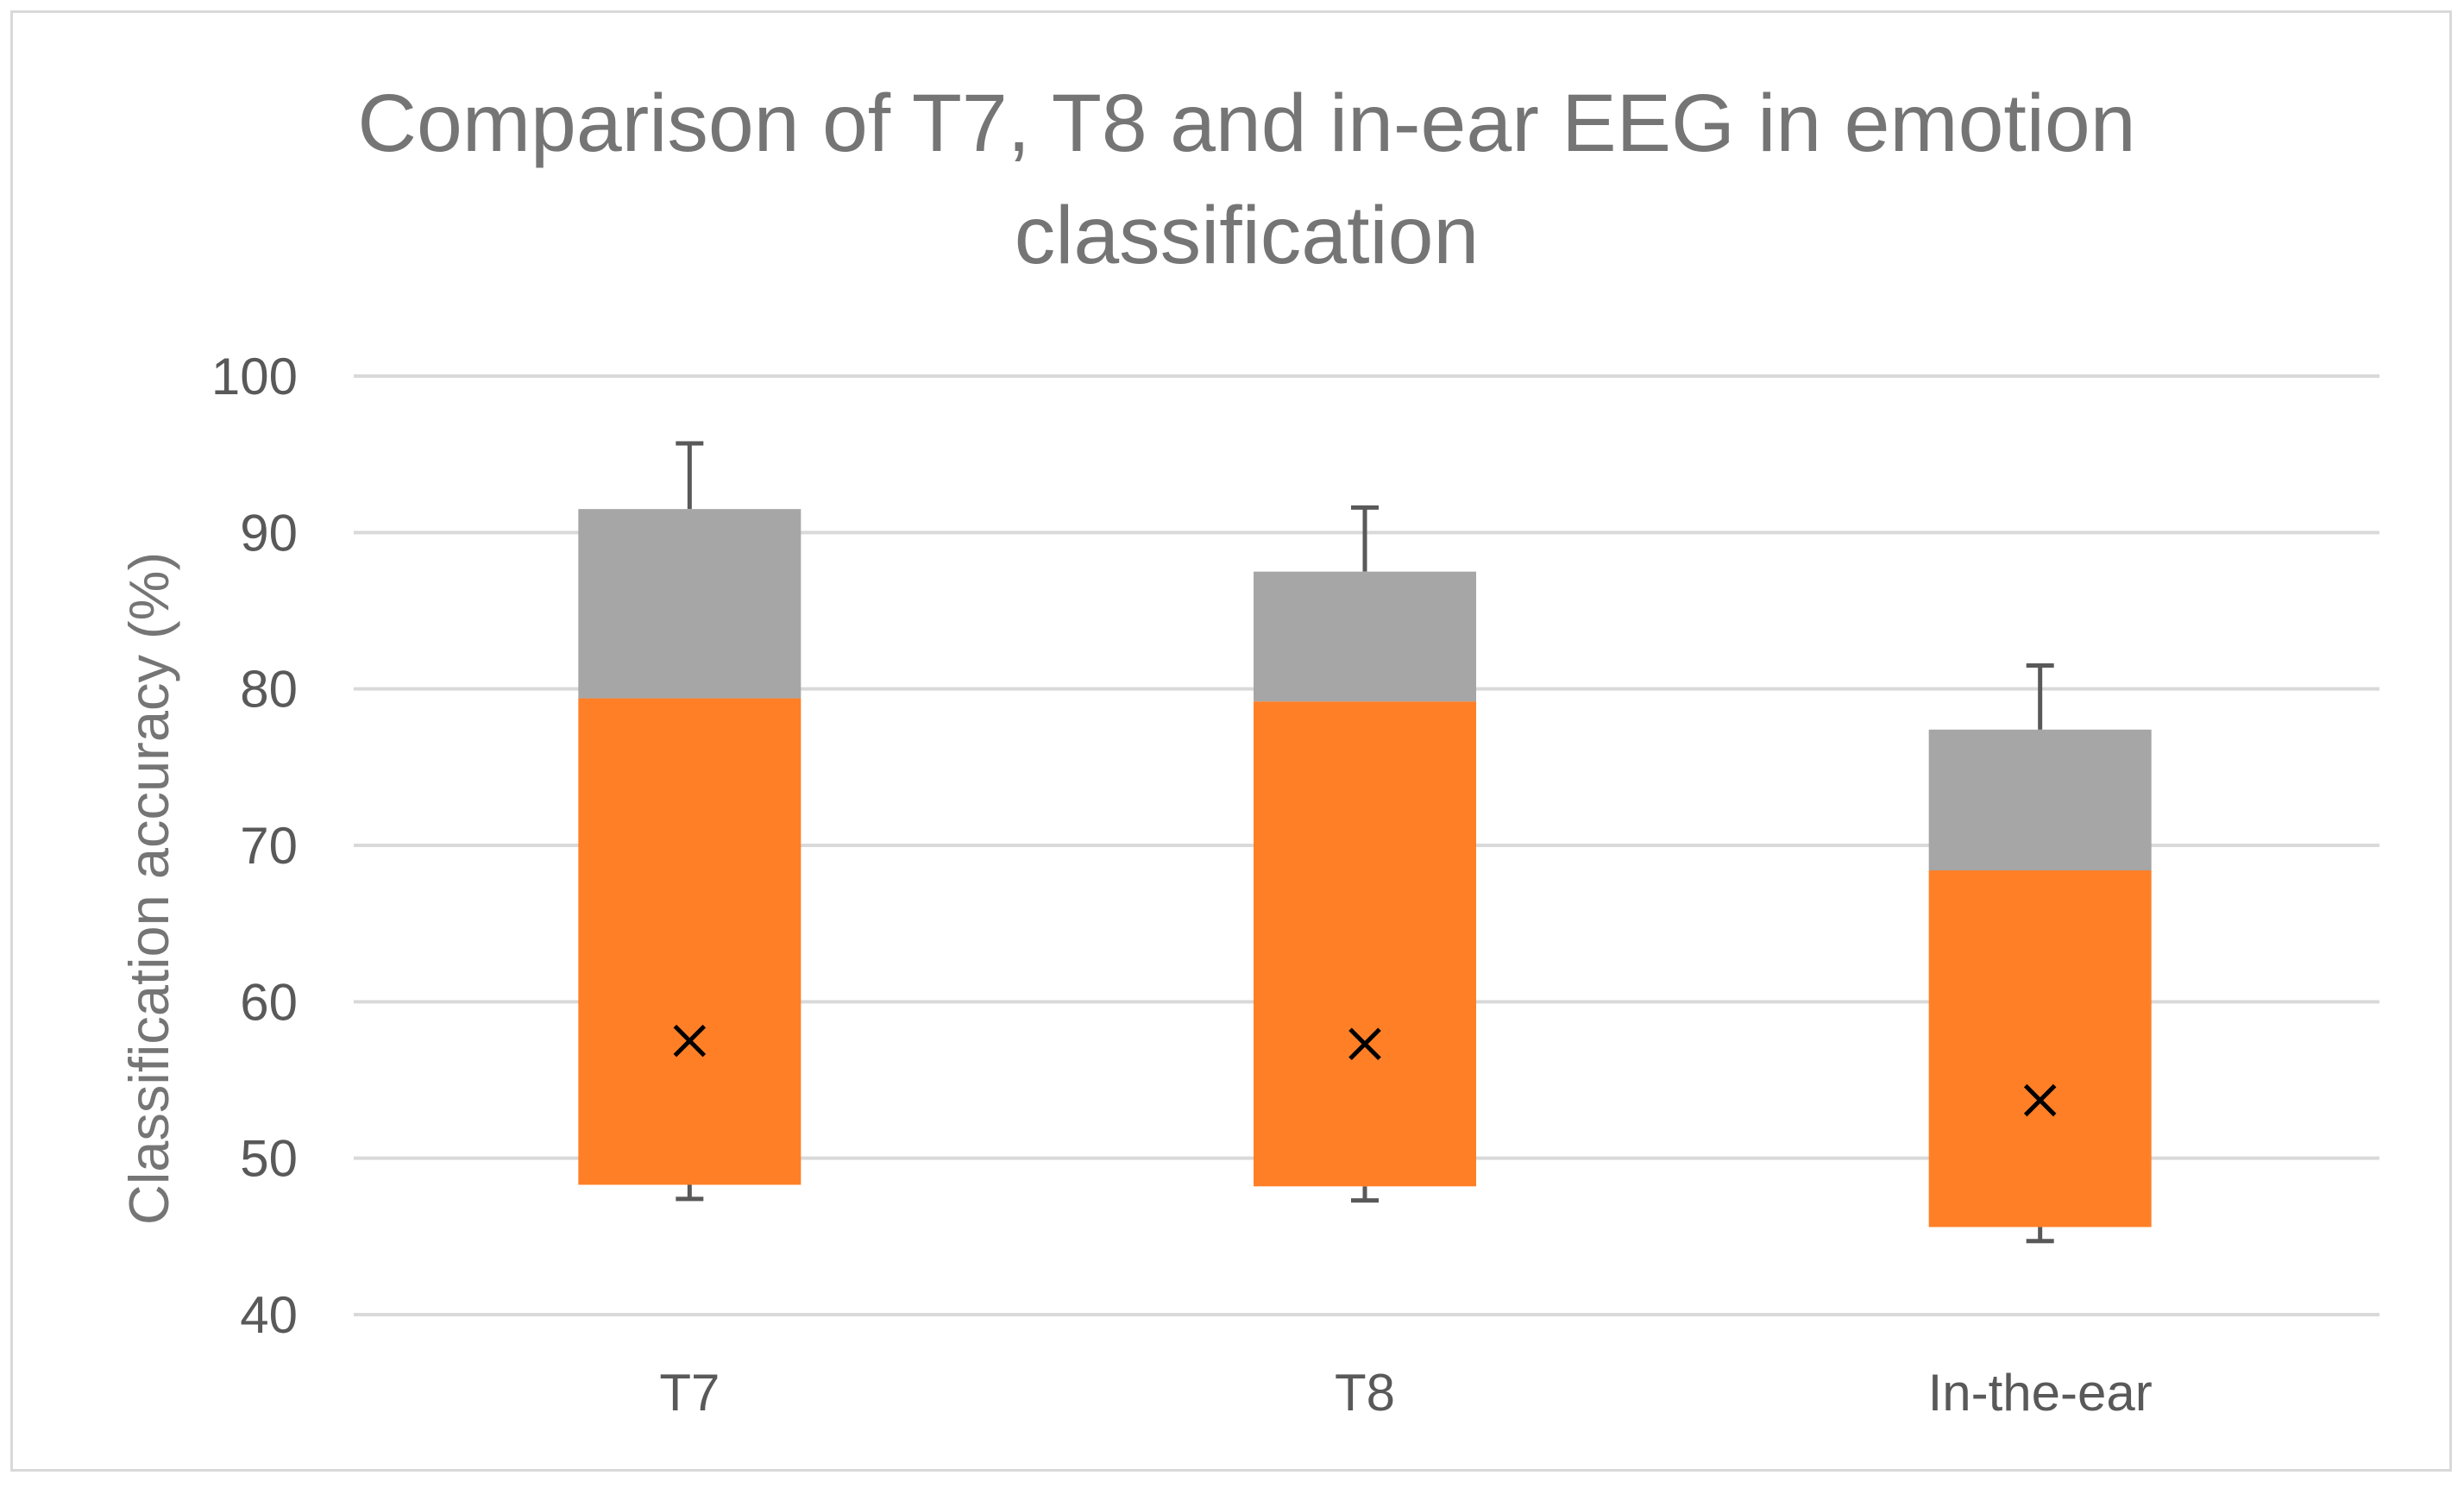 This screenshot has height=1488, width=2464. I want to click on y-axis-tick-labels: 40 50 60 70 80 90 100, so click(255, 846).